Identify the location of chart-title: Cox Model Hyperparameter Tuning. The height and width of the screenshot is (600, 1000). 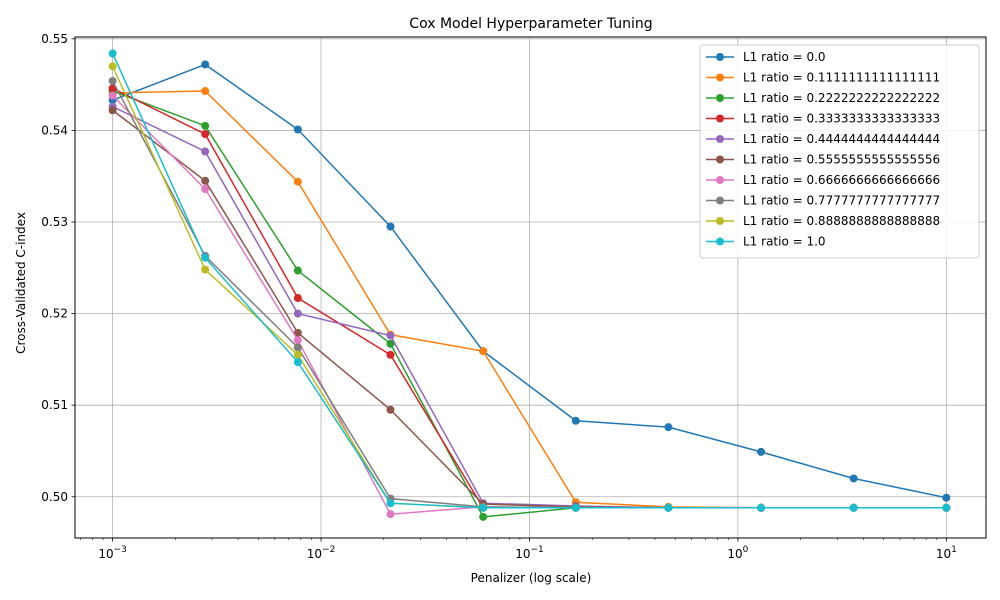
(530, 24).